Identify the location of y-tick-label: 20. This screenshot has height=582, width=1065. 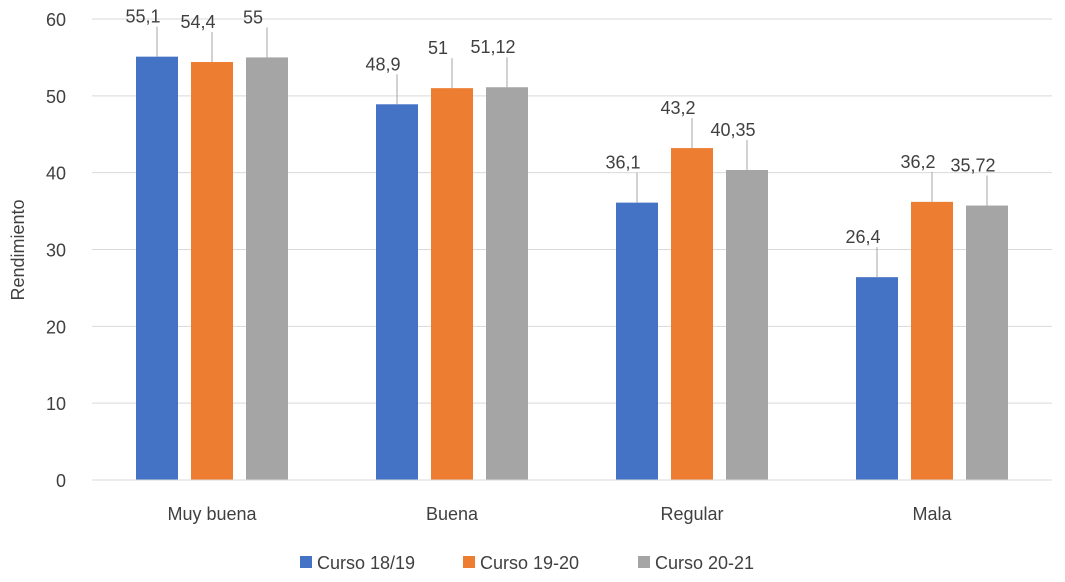
(56, 327).